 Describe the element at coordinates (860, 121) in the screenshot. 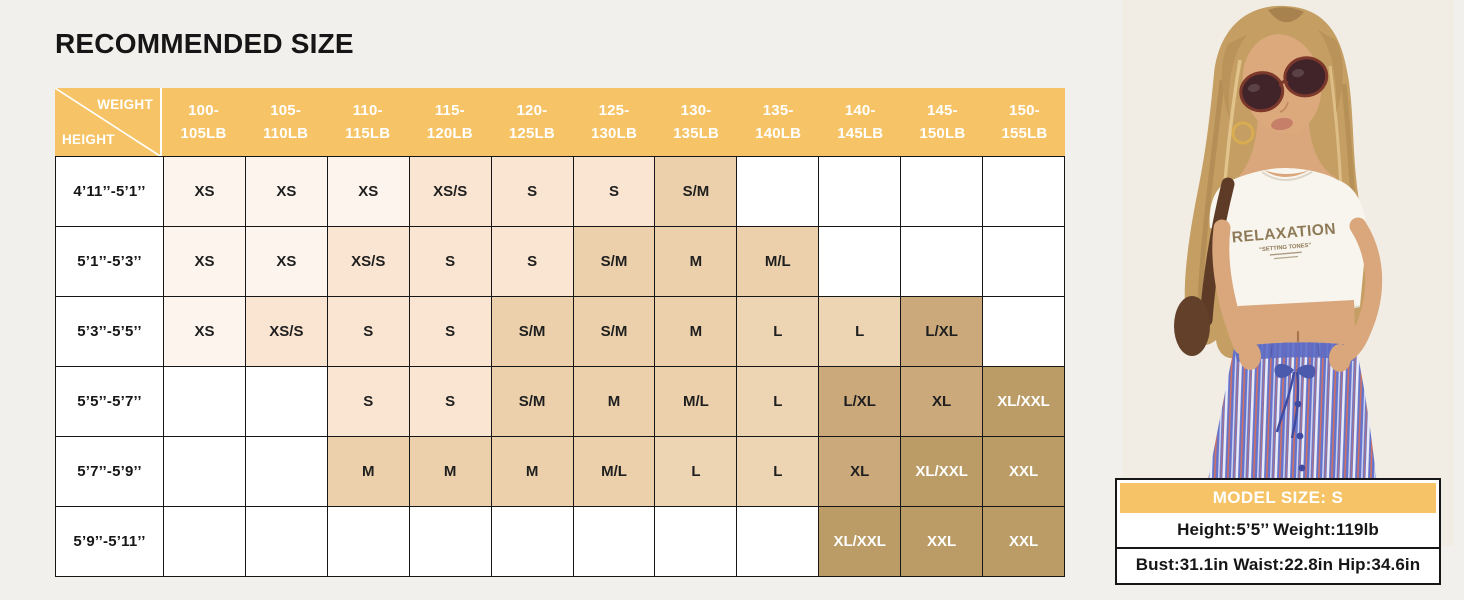

I see `weight-column-header: 140- 145LB` at that location.